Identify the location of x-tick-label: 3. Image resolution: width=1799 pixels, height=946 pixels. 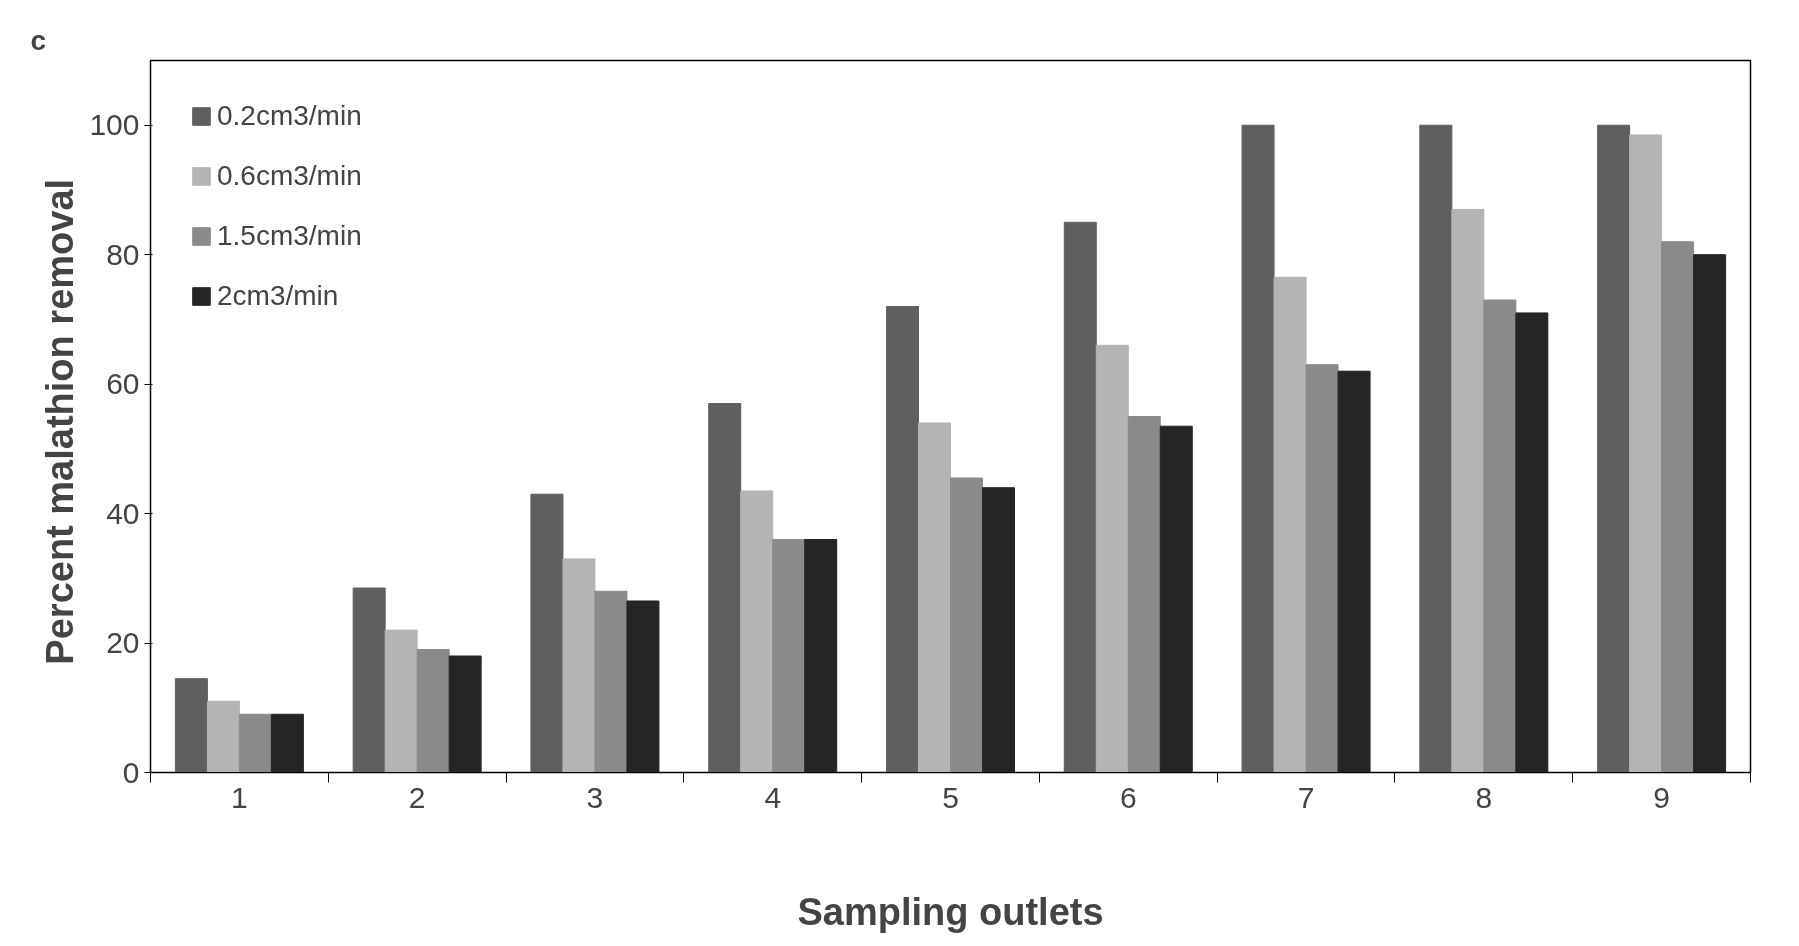
(595, 797).